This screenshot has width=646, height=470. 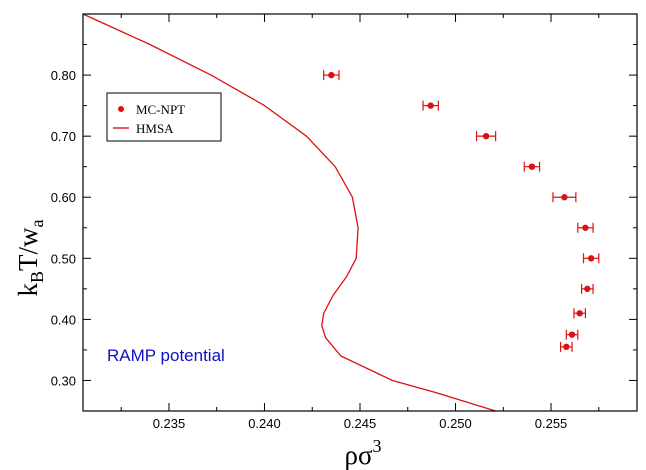 I want to click on x-tick-label: 0.255, so click(x=551, y=423).